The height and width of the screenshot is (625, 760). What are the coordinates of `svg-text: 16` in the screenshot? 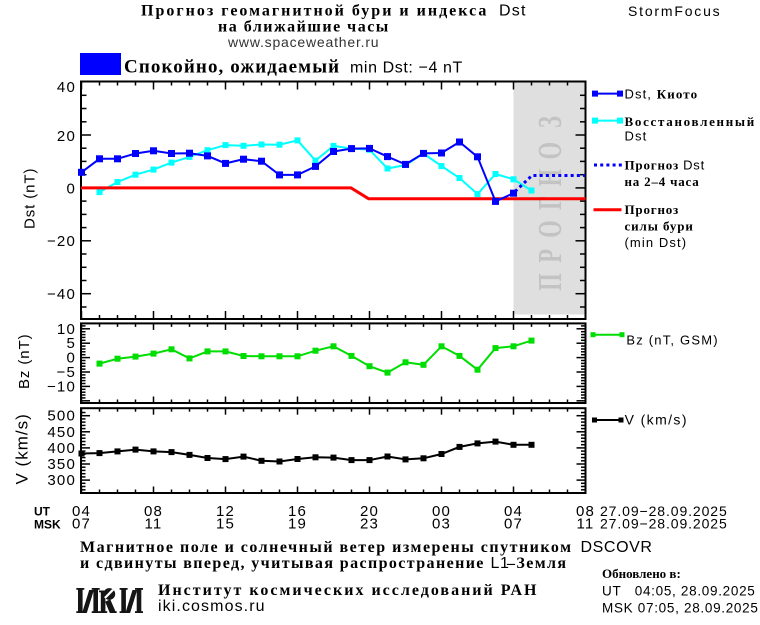 It's located at (297, 511).